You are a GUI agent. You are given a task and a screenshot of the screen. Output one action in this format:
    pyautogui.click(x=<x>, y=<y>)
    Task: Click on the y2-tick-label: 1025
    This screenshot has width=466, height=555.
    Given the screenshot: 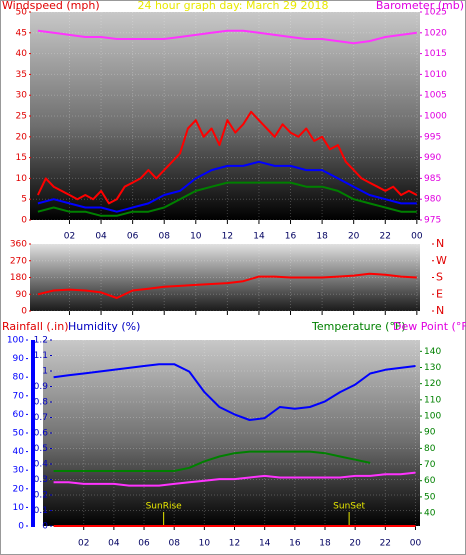 What is the action you would take?
    pyautogui.click(x=435, y=13)
    